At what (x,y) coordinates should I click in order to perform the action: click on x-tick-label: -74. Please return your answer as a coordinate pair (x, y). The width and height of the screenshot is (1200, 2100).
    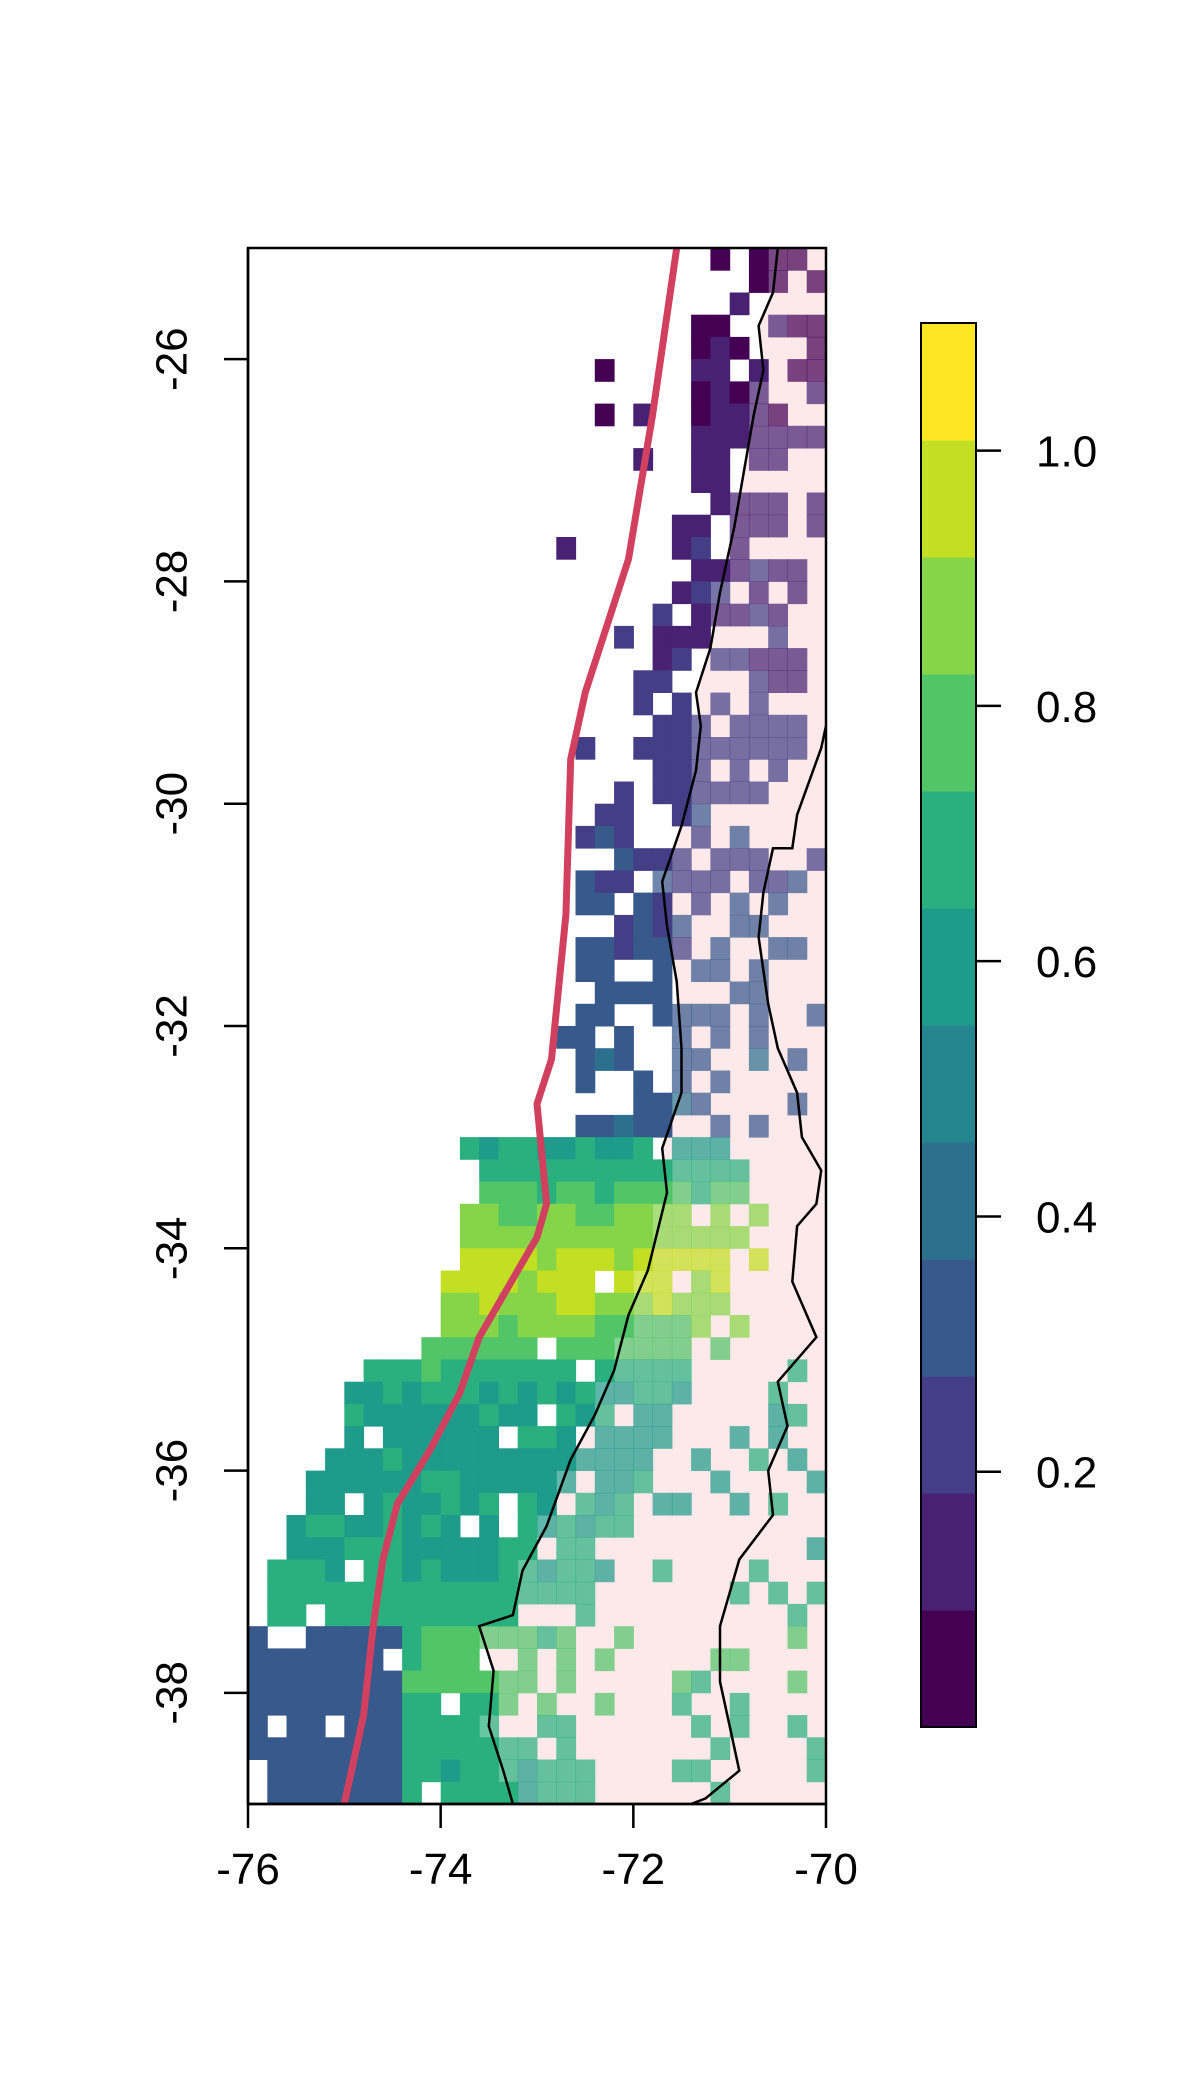
    Looking at the image, I should click on (441, 1869).